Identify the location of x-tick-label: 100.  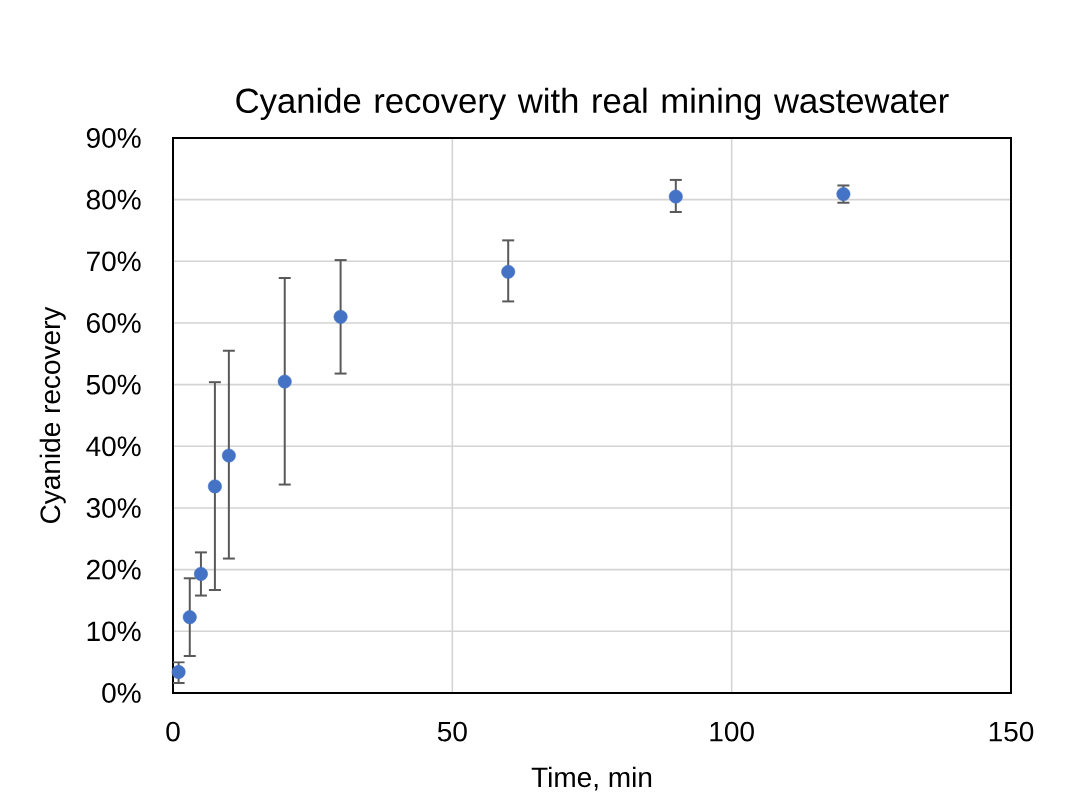
(732, 731).